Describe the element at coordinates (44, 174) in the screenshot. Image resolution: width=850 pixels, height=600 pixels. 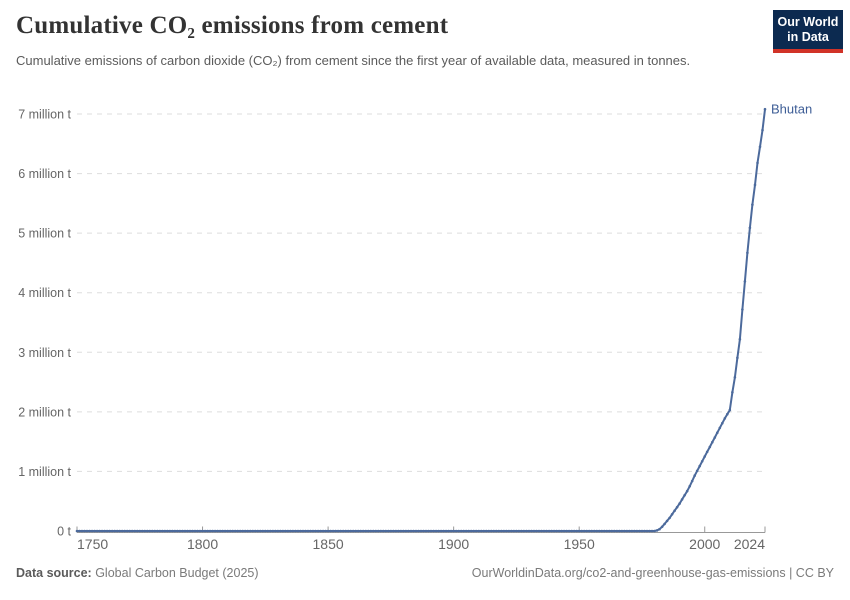
I see `y-axis-label: 6 million t` at that location.